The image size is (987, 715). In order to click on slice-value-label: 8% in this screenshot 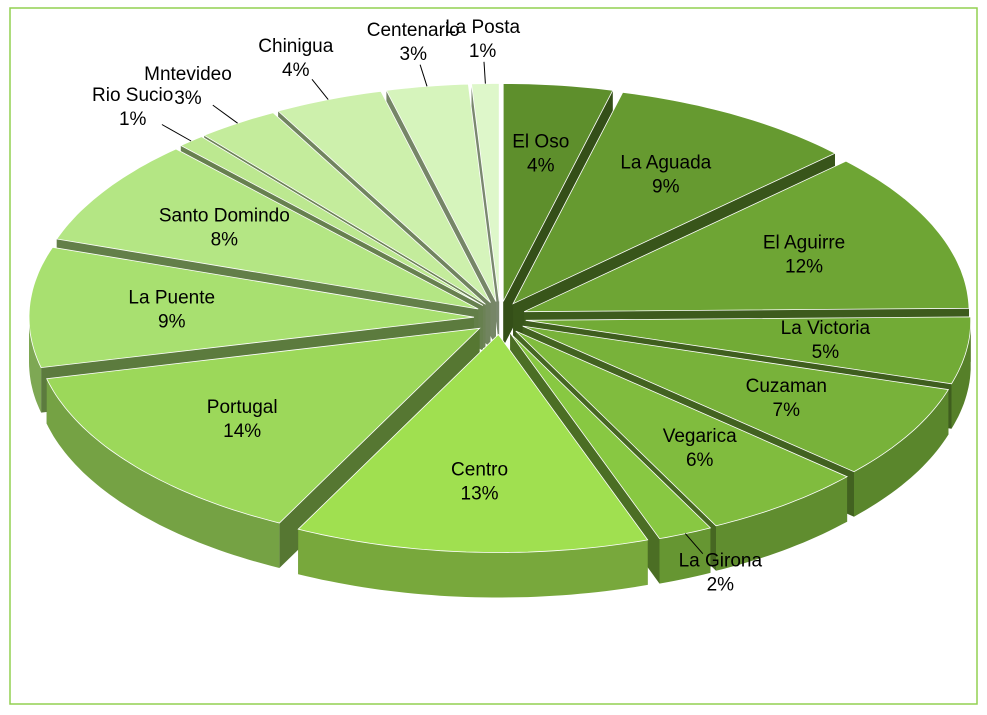, I will do `click(225, 239)`.